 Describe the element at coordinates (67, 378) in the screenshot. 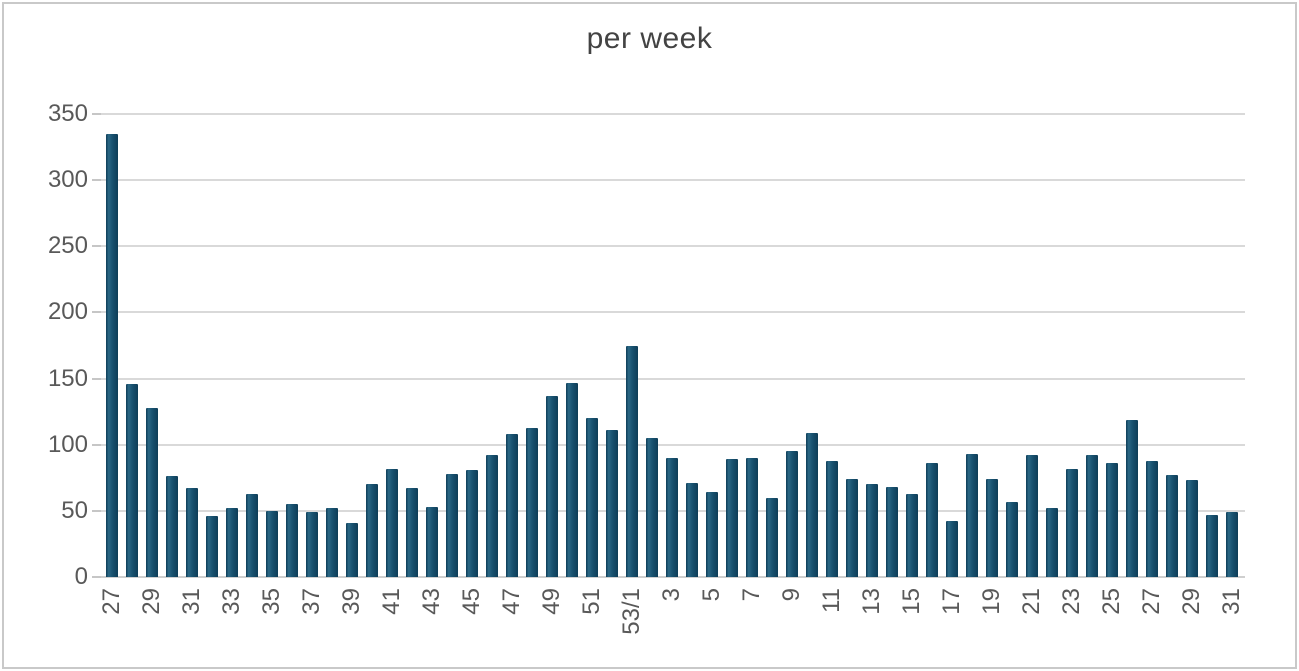

I see `y-axis-label: 150` at that location.